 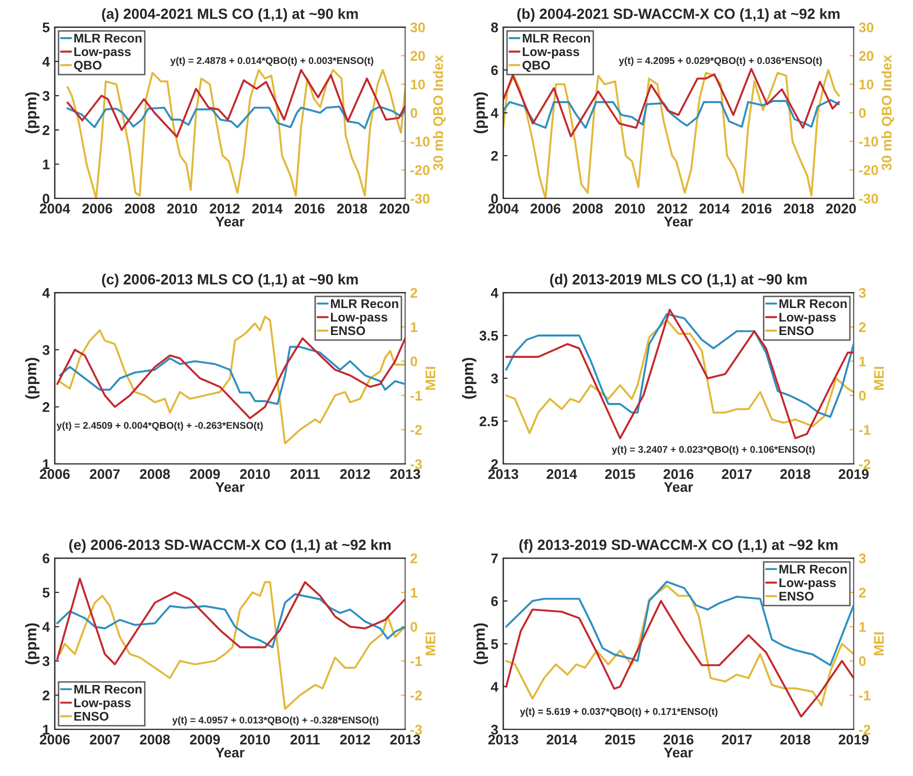 I want to click on y2-tick-label: -3, so click(x=416, y=729).